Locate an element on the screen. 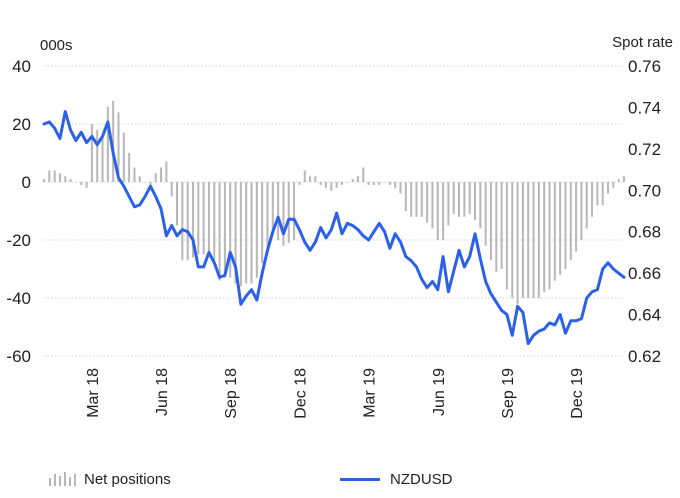 This screenshot has height=498, width=680. left-tick-label: -60 is located at coordinates (18, 356).